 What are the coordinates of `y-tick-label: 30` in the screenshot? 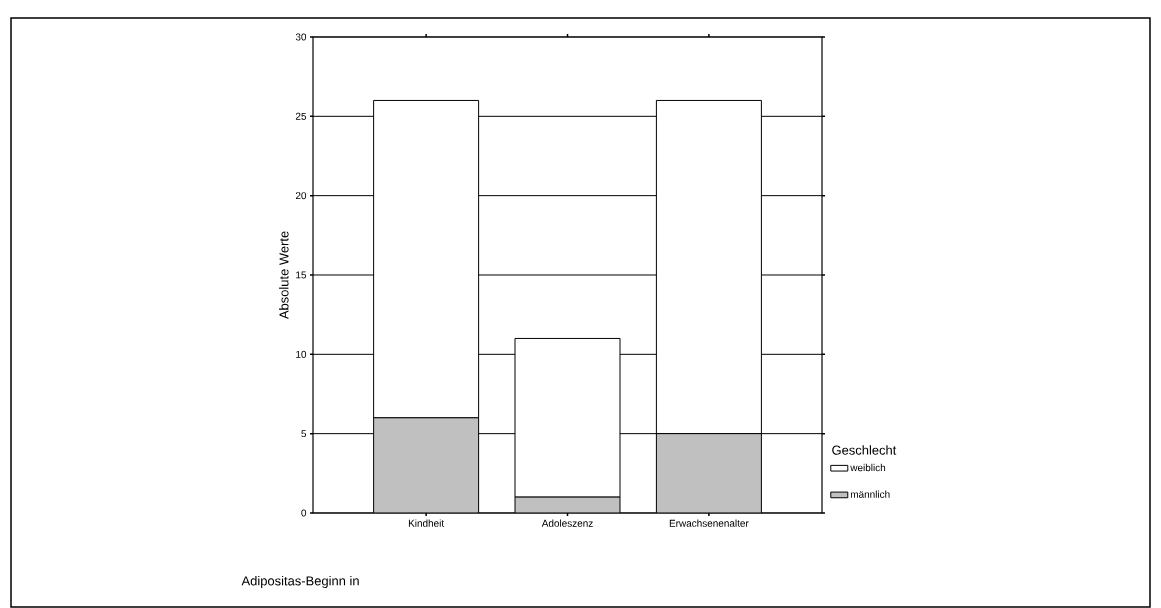 It's located at (301, 37).